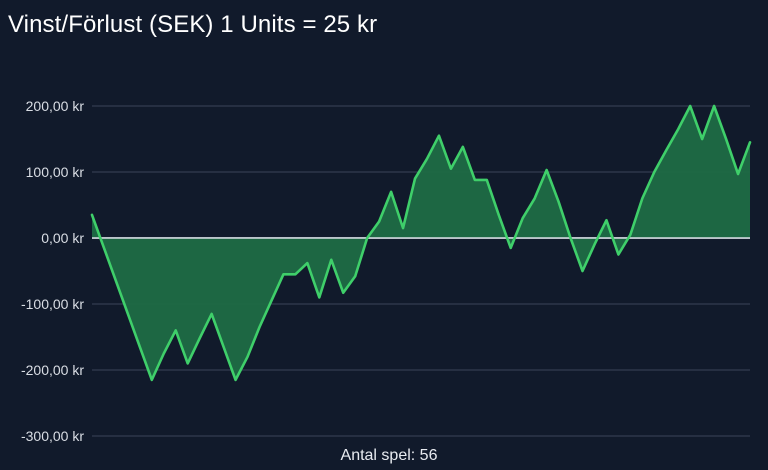  I want to click on y-tick-label: 200,00 kr, so click(55, 106).